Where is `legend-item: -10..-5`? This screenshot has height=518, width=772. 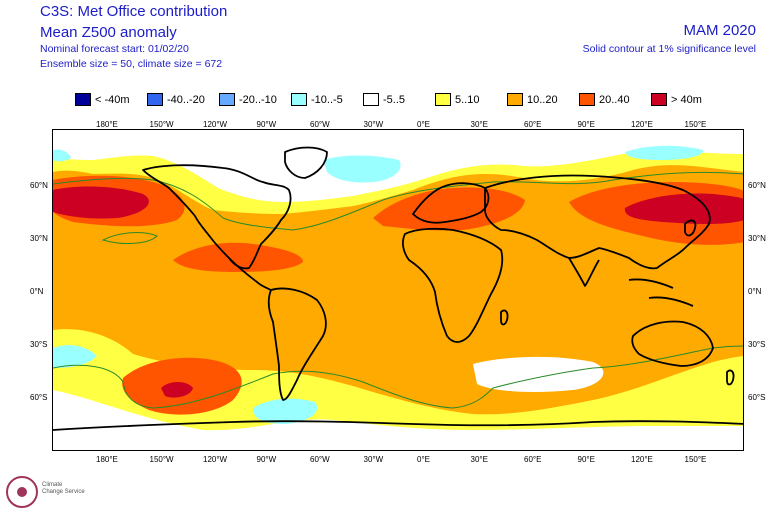
legend-item: -10..-5 is located at coordinates (317, 99).